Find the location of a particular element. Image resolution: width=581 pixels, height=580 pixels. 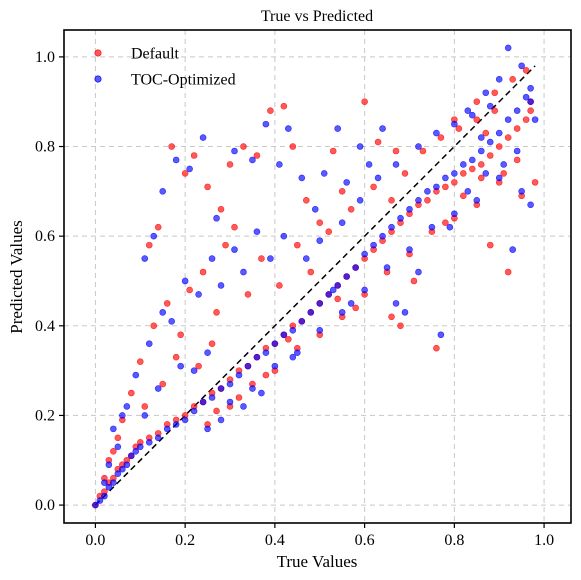

y-tick-label: 1.0 is located at coordinates (45, 57).